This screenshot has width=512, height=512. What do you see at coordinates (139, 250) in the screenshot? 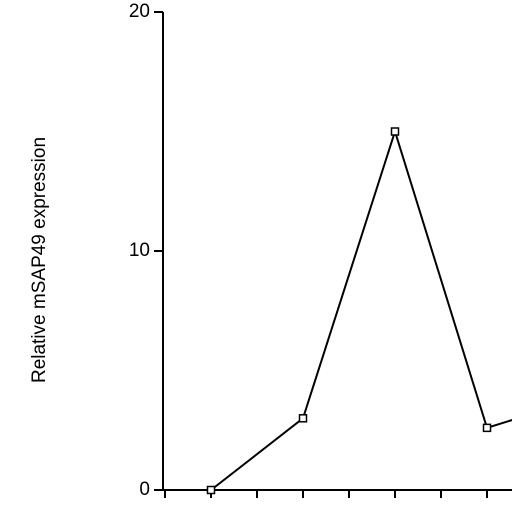
I see `y-tick-label: 10` at bounding box center [139, 250].